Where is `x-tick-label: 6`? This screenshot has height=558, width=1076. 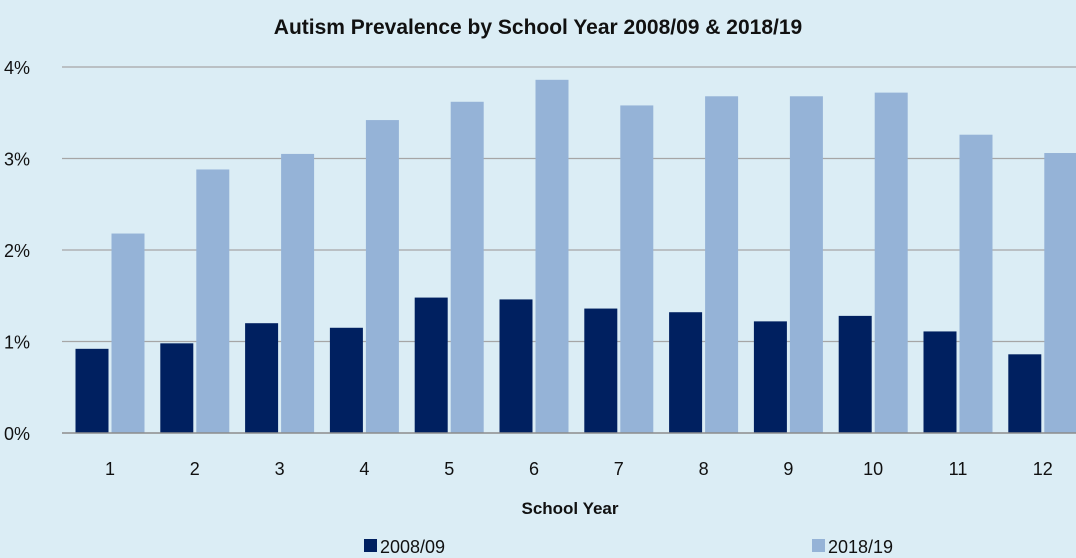 x-tick-label: 6 is located at coordinates (534, 469).